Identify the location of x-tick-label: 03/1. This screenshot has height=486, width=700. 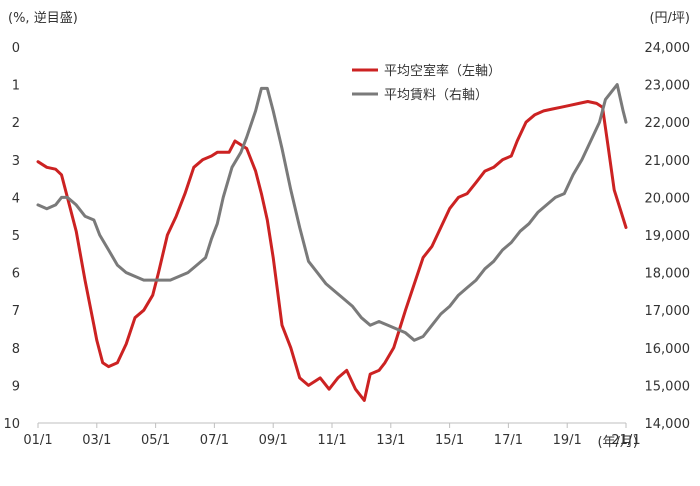
(96, 440).